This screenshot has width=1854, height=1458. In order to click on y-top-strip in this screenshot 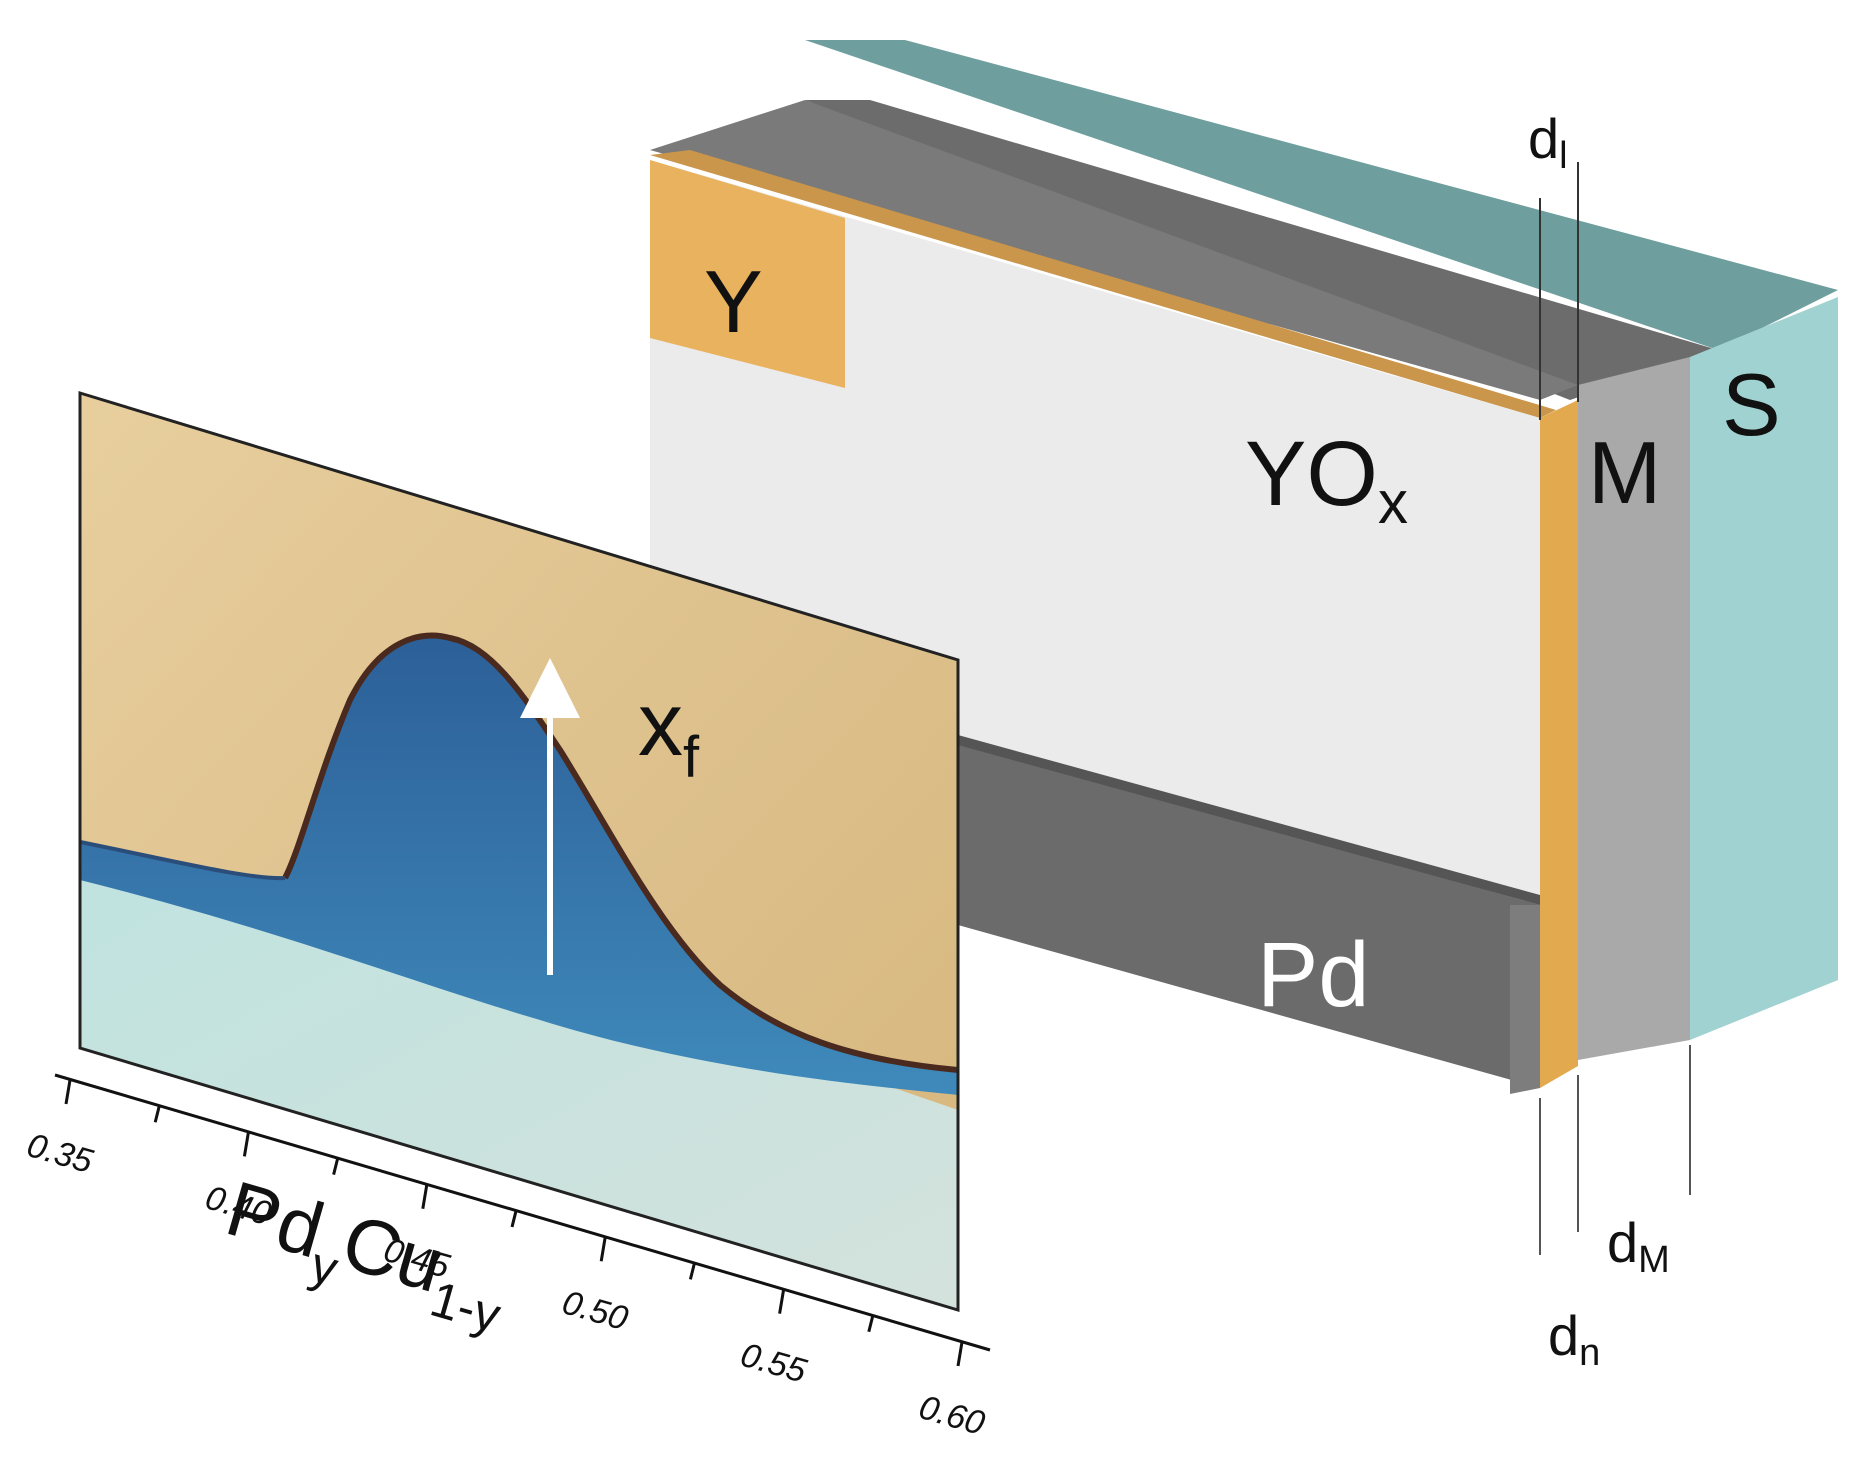, I will do `click(1103, 284)`.